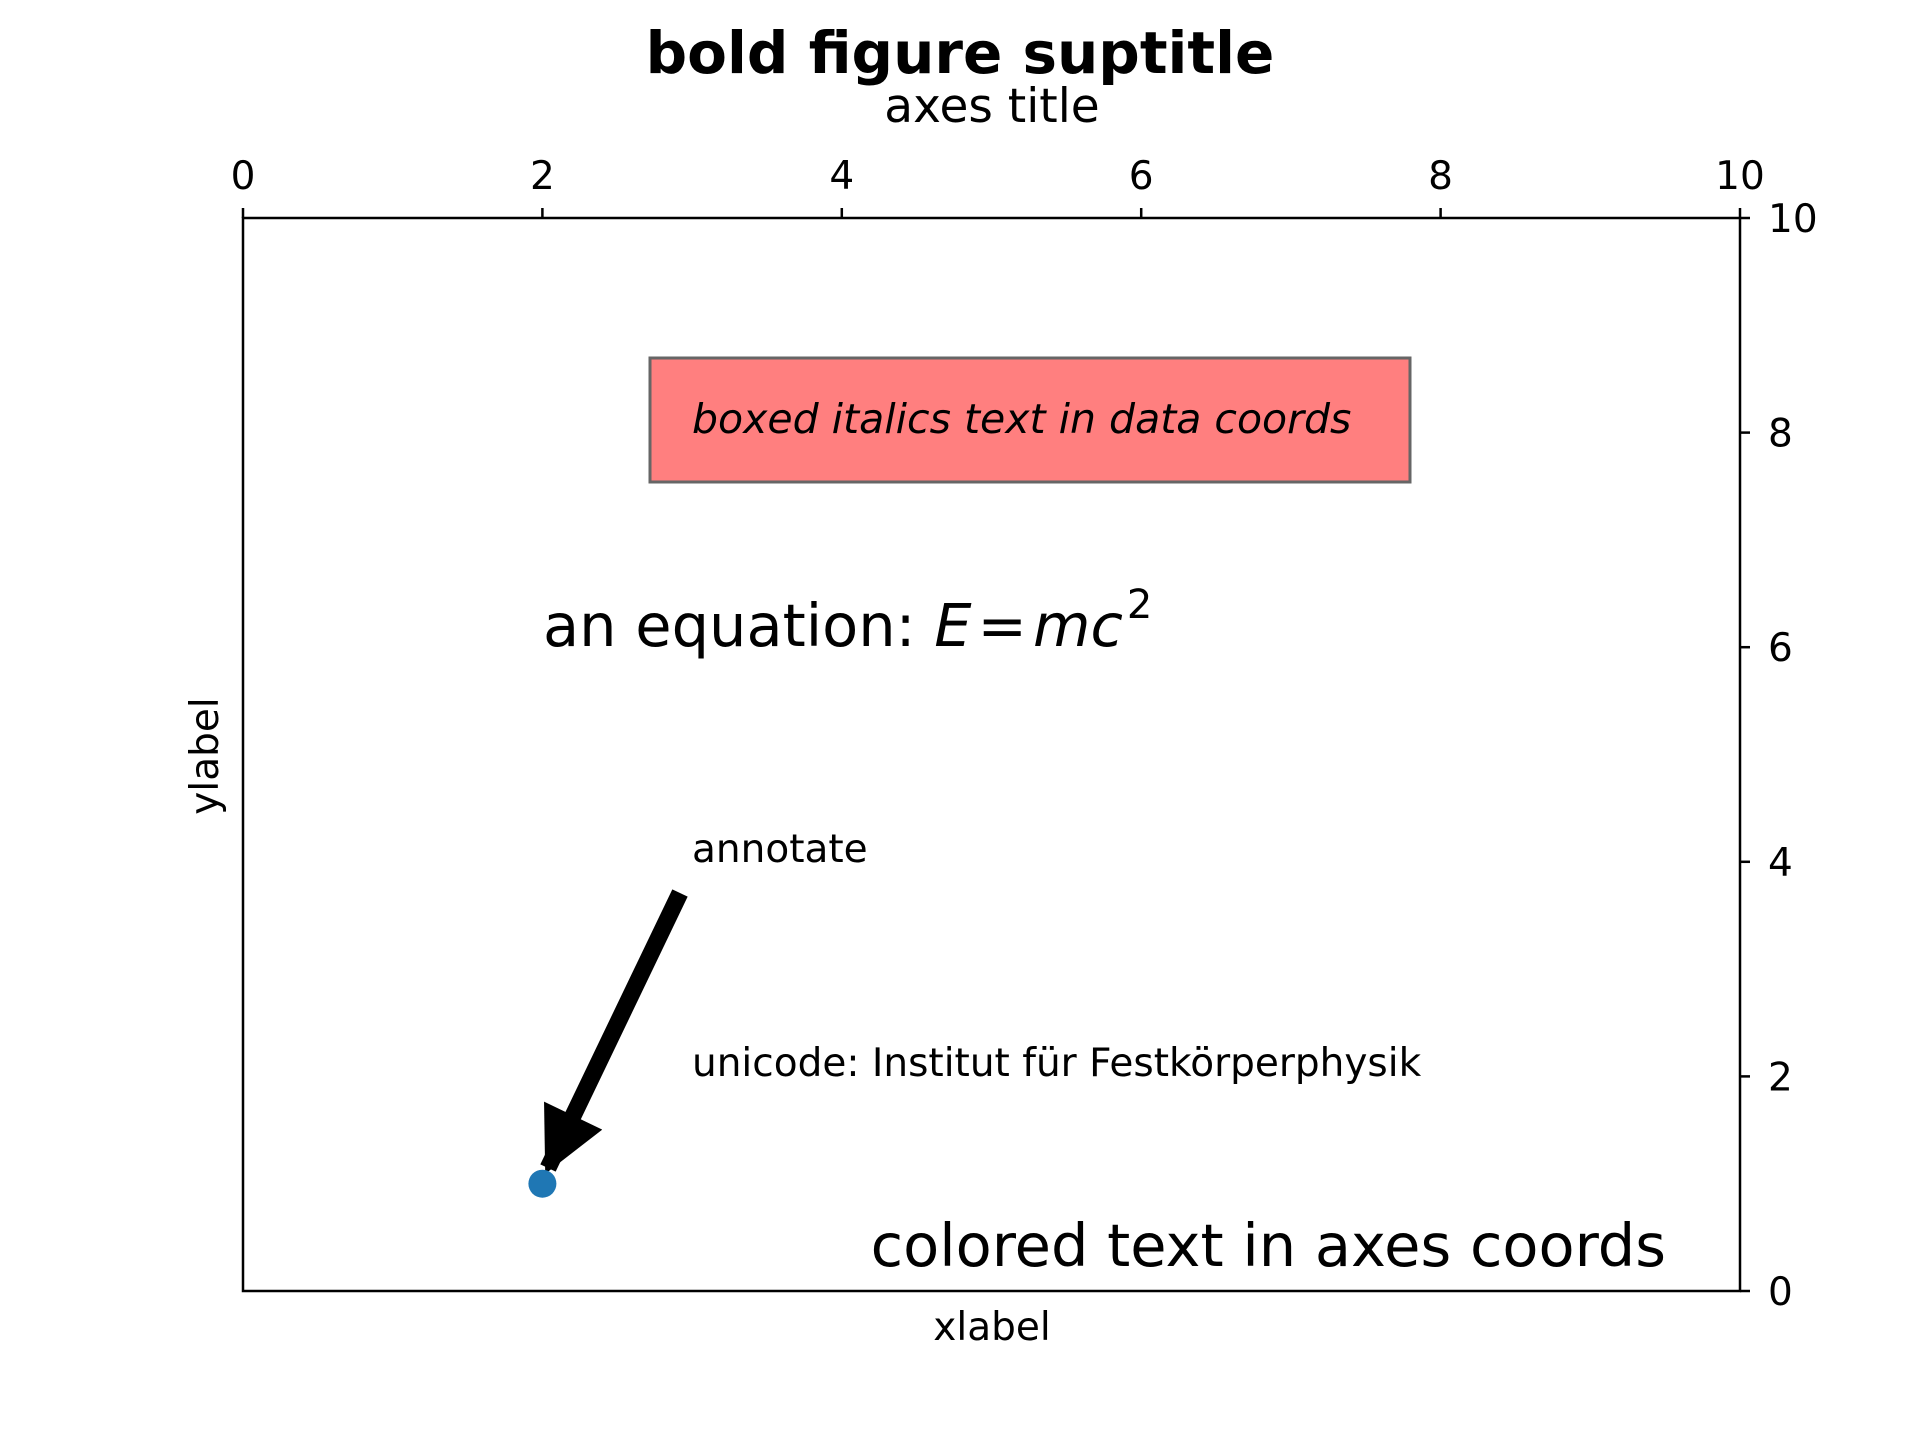 The height and width of the screenshot is (1440, 1920). What do you see at coordinates (1780, 1292) in the screenshot?
I see `y-tick-label: 0` at bounding box center [1780, 1292].